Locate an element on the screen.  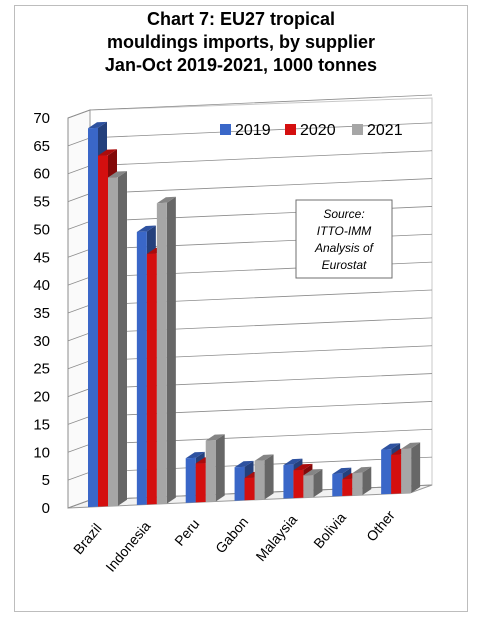
x-tick-label-other: Other is located at coordinates (380, 525).